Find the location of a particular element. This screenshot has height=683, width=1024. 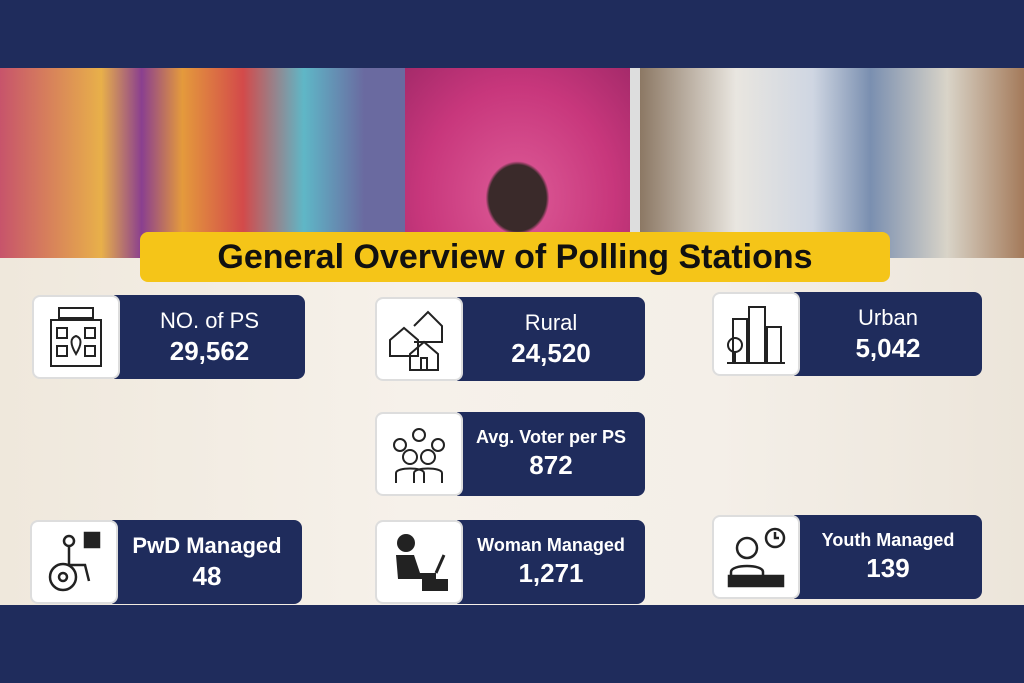

voters-group-icon is located at coordinates (419, 454).